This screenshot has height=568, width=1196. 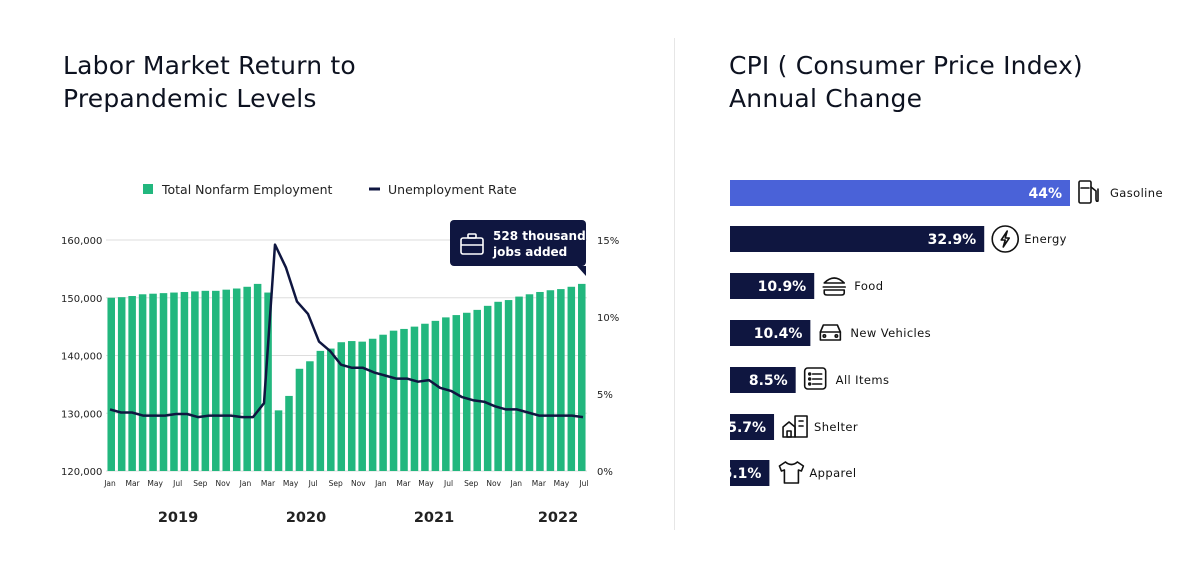 I want to click on year-label: 2019, so click(x=178, y=518).